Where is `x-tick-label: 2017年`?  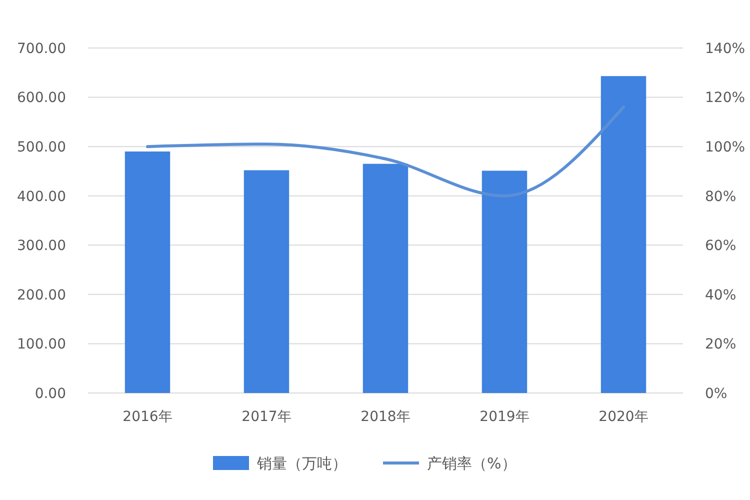 x-tick-label: 2017年 is located at coordinates (267, 417).